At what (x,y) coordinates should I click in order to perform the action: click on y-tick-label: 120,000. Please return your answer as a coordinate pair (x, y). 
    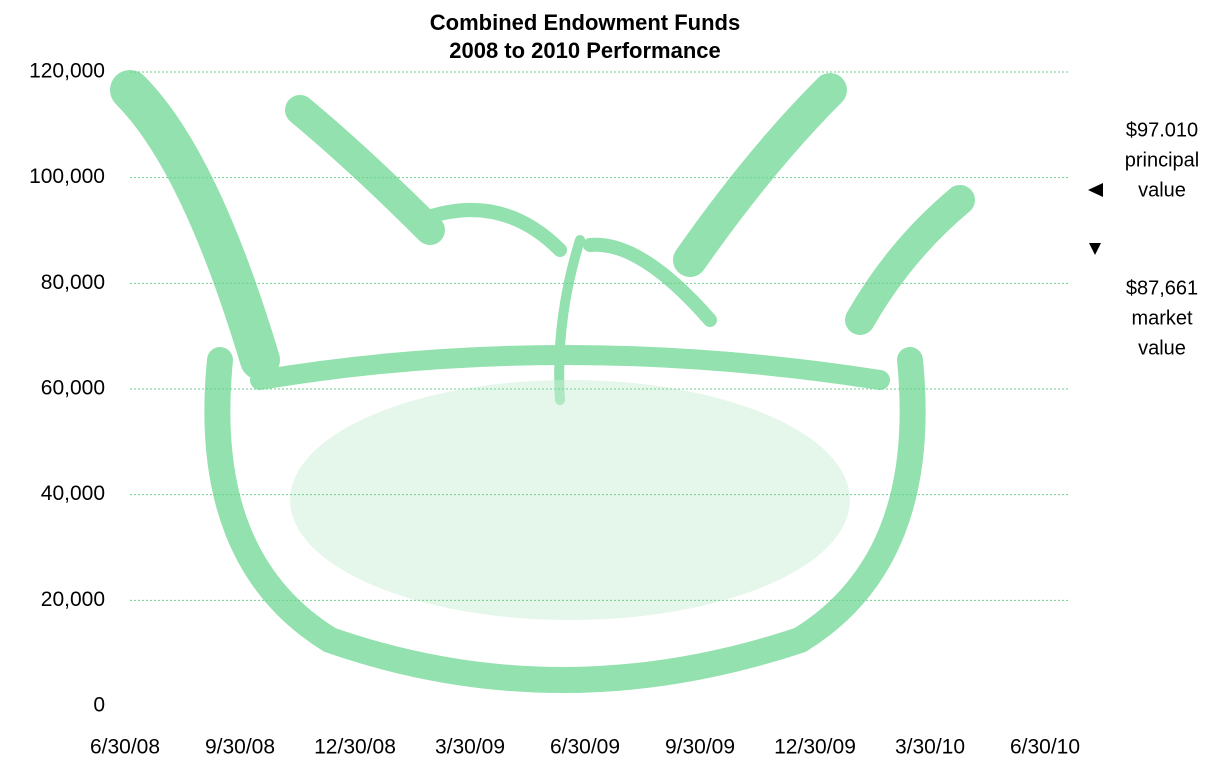
    Looking at the image, I should click on (67, 71).